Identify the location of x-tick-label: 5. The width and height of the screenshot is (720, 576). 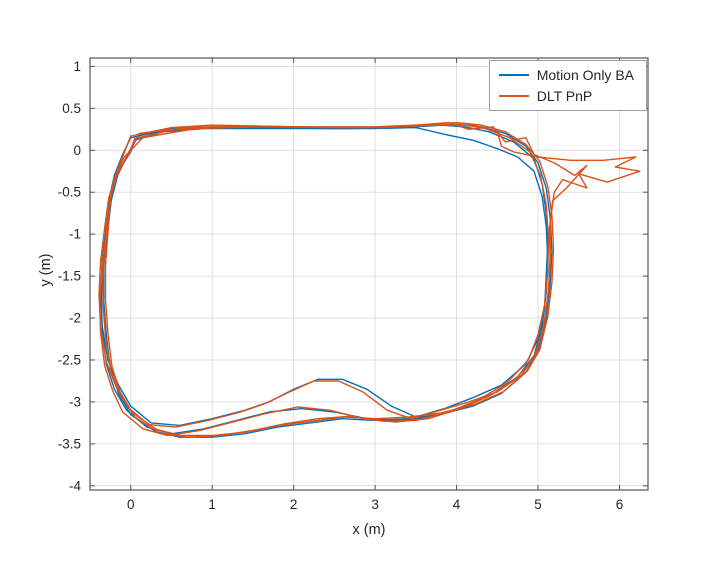
(538, 504).